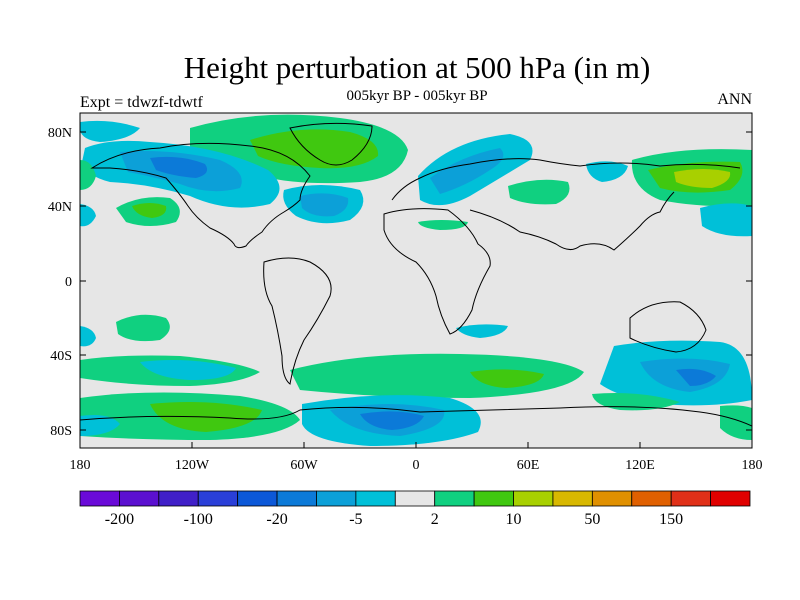 This screenshot has height=600, width=800. What do you see at coordinates (467, 171) in the screenshot?
I see `contour-europe-neg2` at bounding box center [467, 171].